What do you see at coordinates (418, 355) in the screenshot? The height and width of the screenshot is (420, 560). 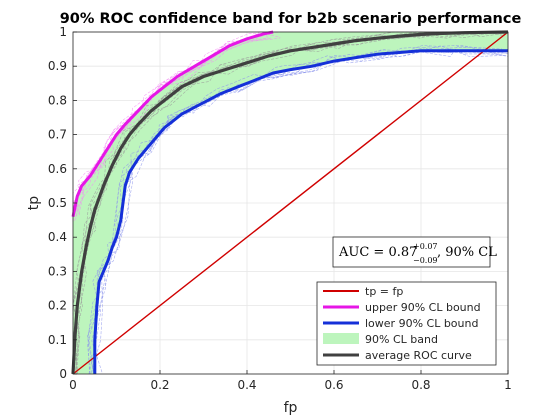 I see `legend-label-average: average ROC curve` at bounding box center [418, 355].